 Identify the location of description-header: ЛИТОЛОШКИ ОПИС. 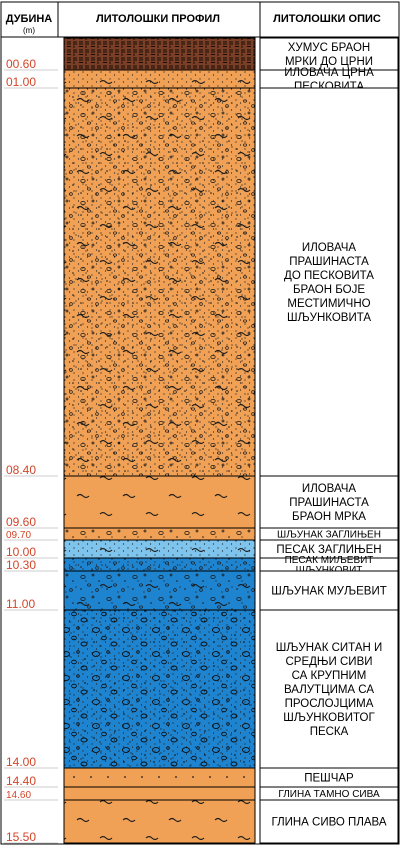
(327, 19).